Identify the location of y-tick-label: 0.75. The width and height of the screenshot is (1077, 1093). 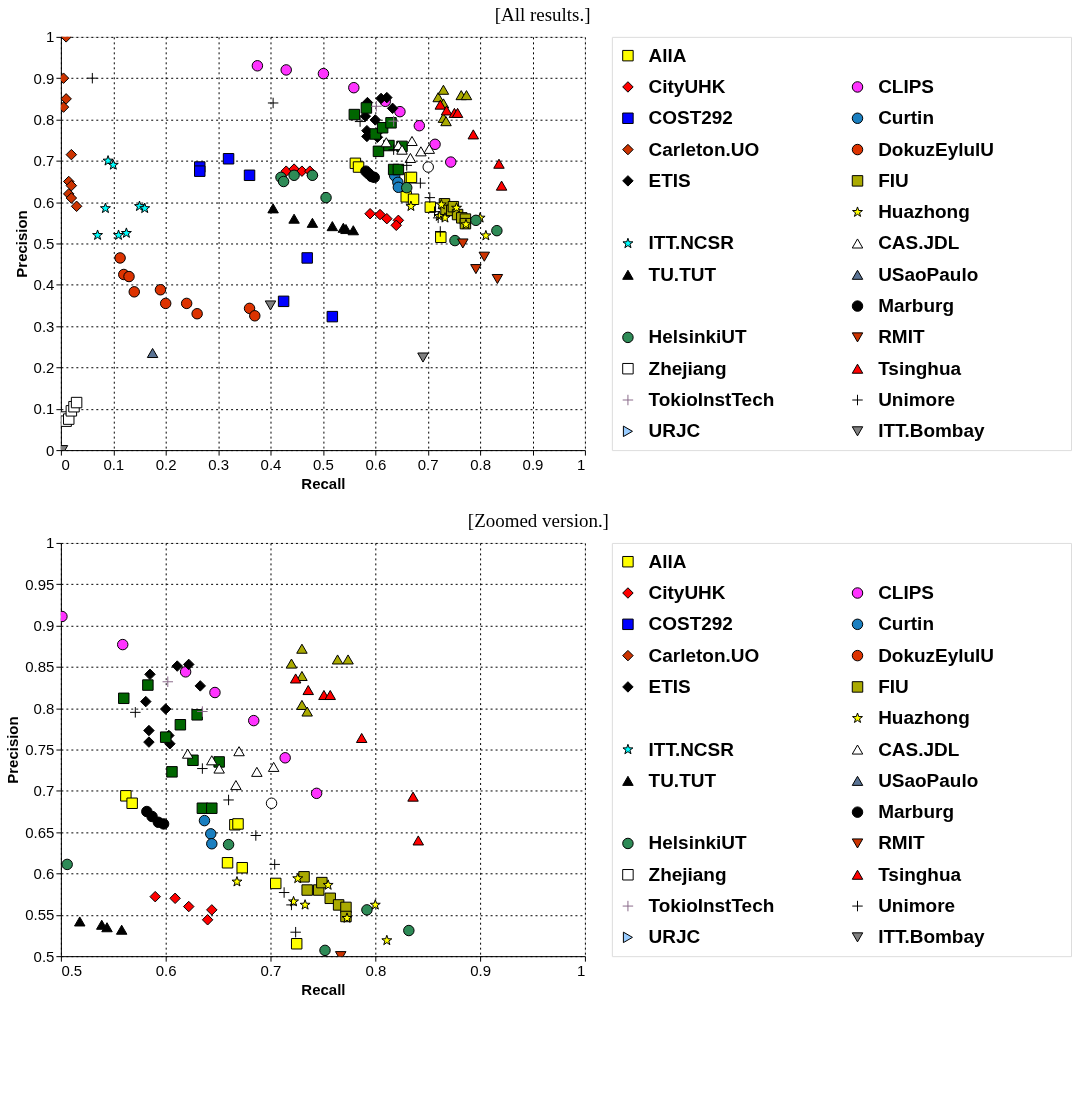
(40, 750).